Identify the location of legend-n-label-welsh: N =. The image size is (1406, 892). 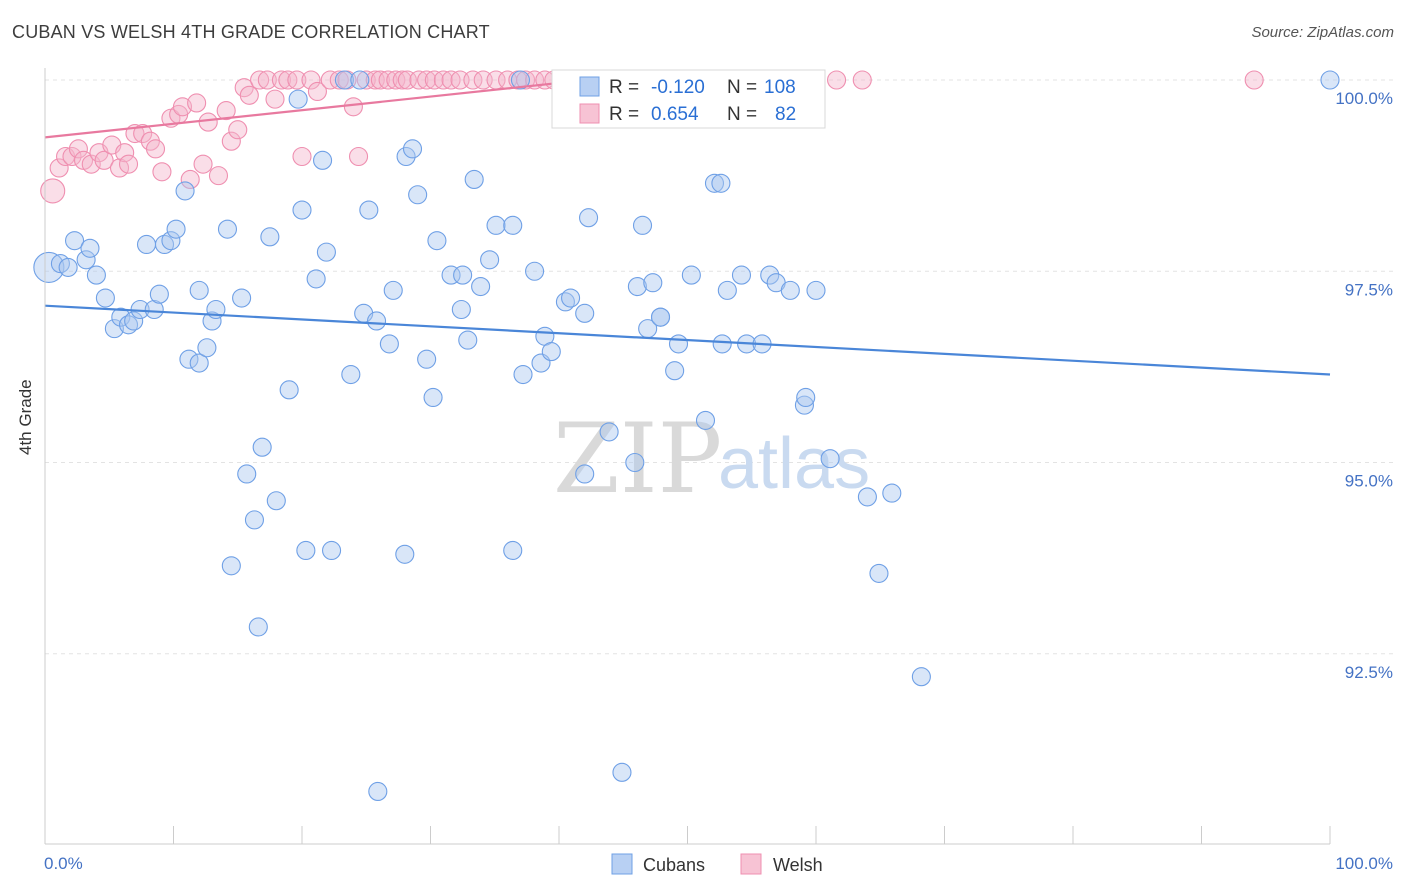
(742, 114).